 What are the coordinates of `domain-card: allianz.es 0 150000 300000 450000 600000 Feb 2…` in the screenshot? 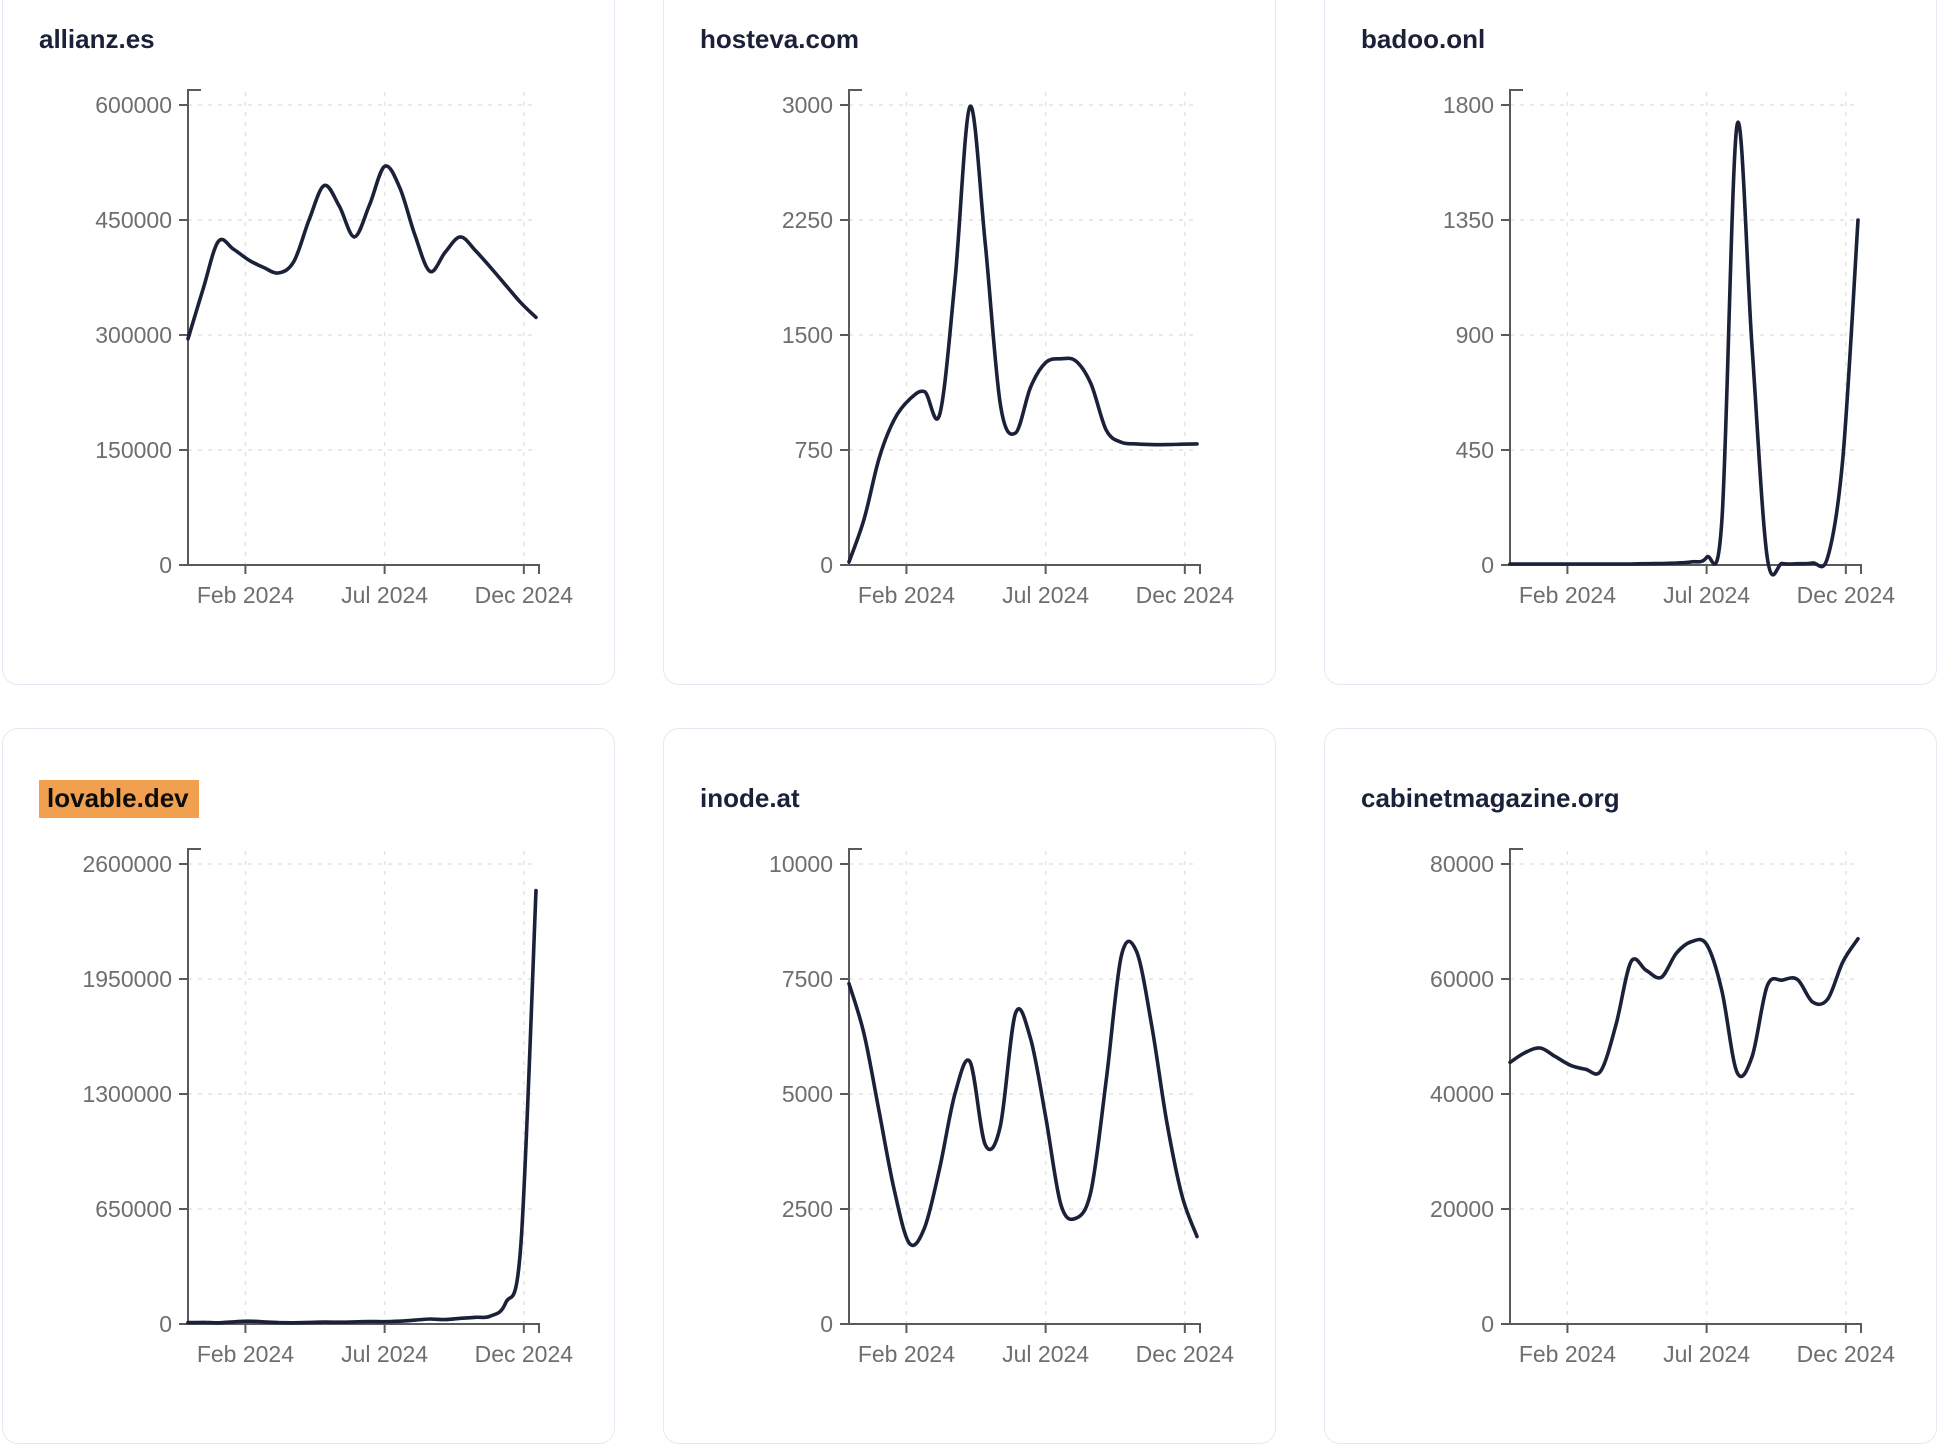 It's located at (308, 342).